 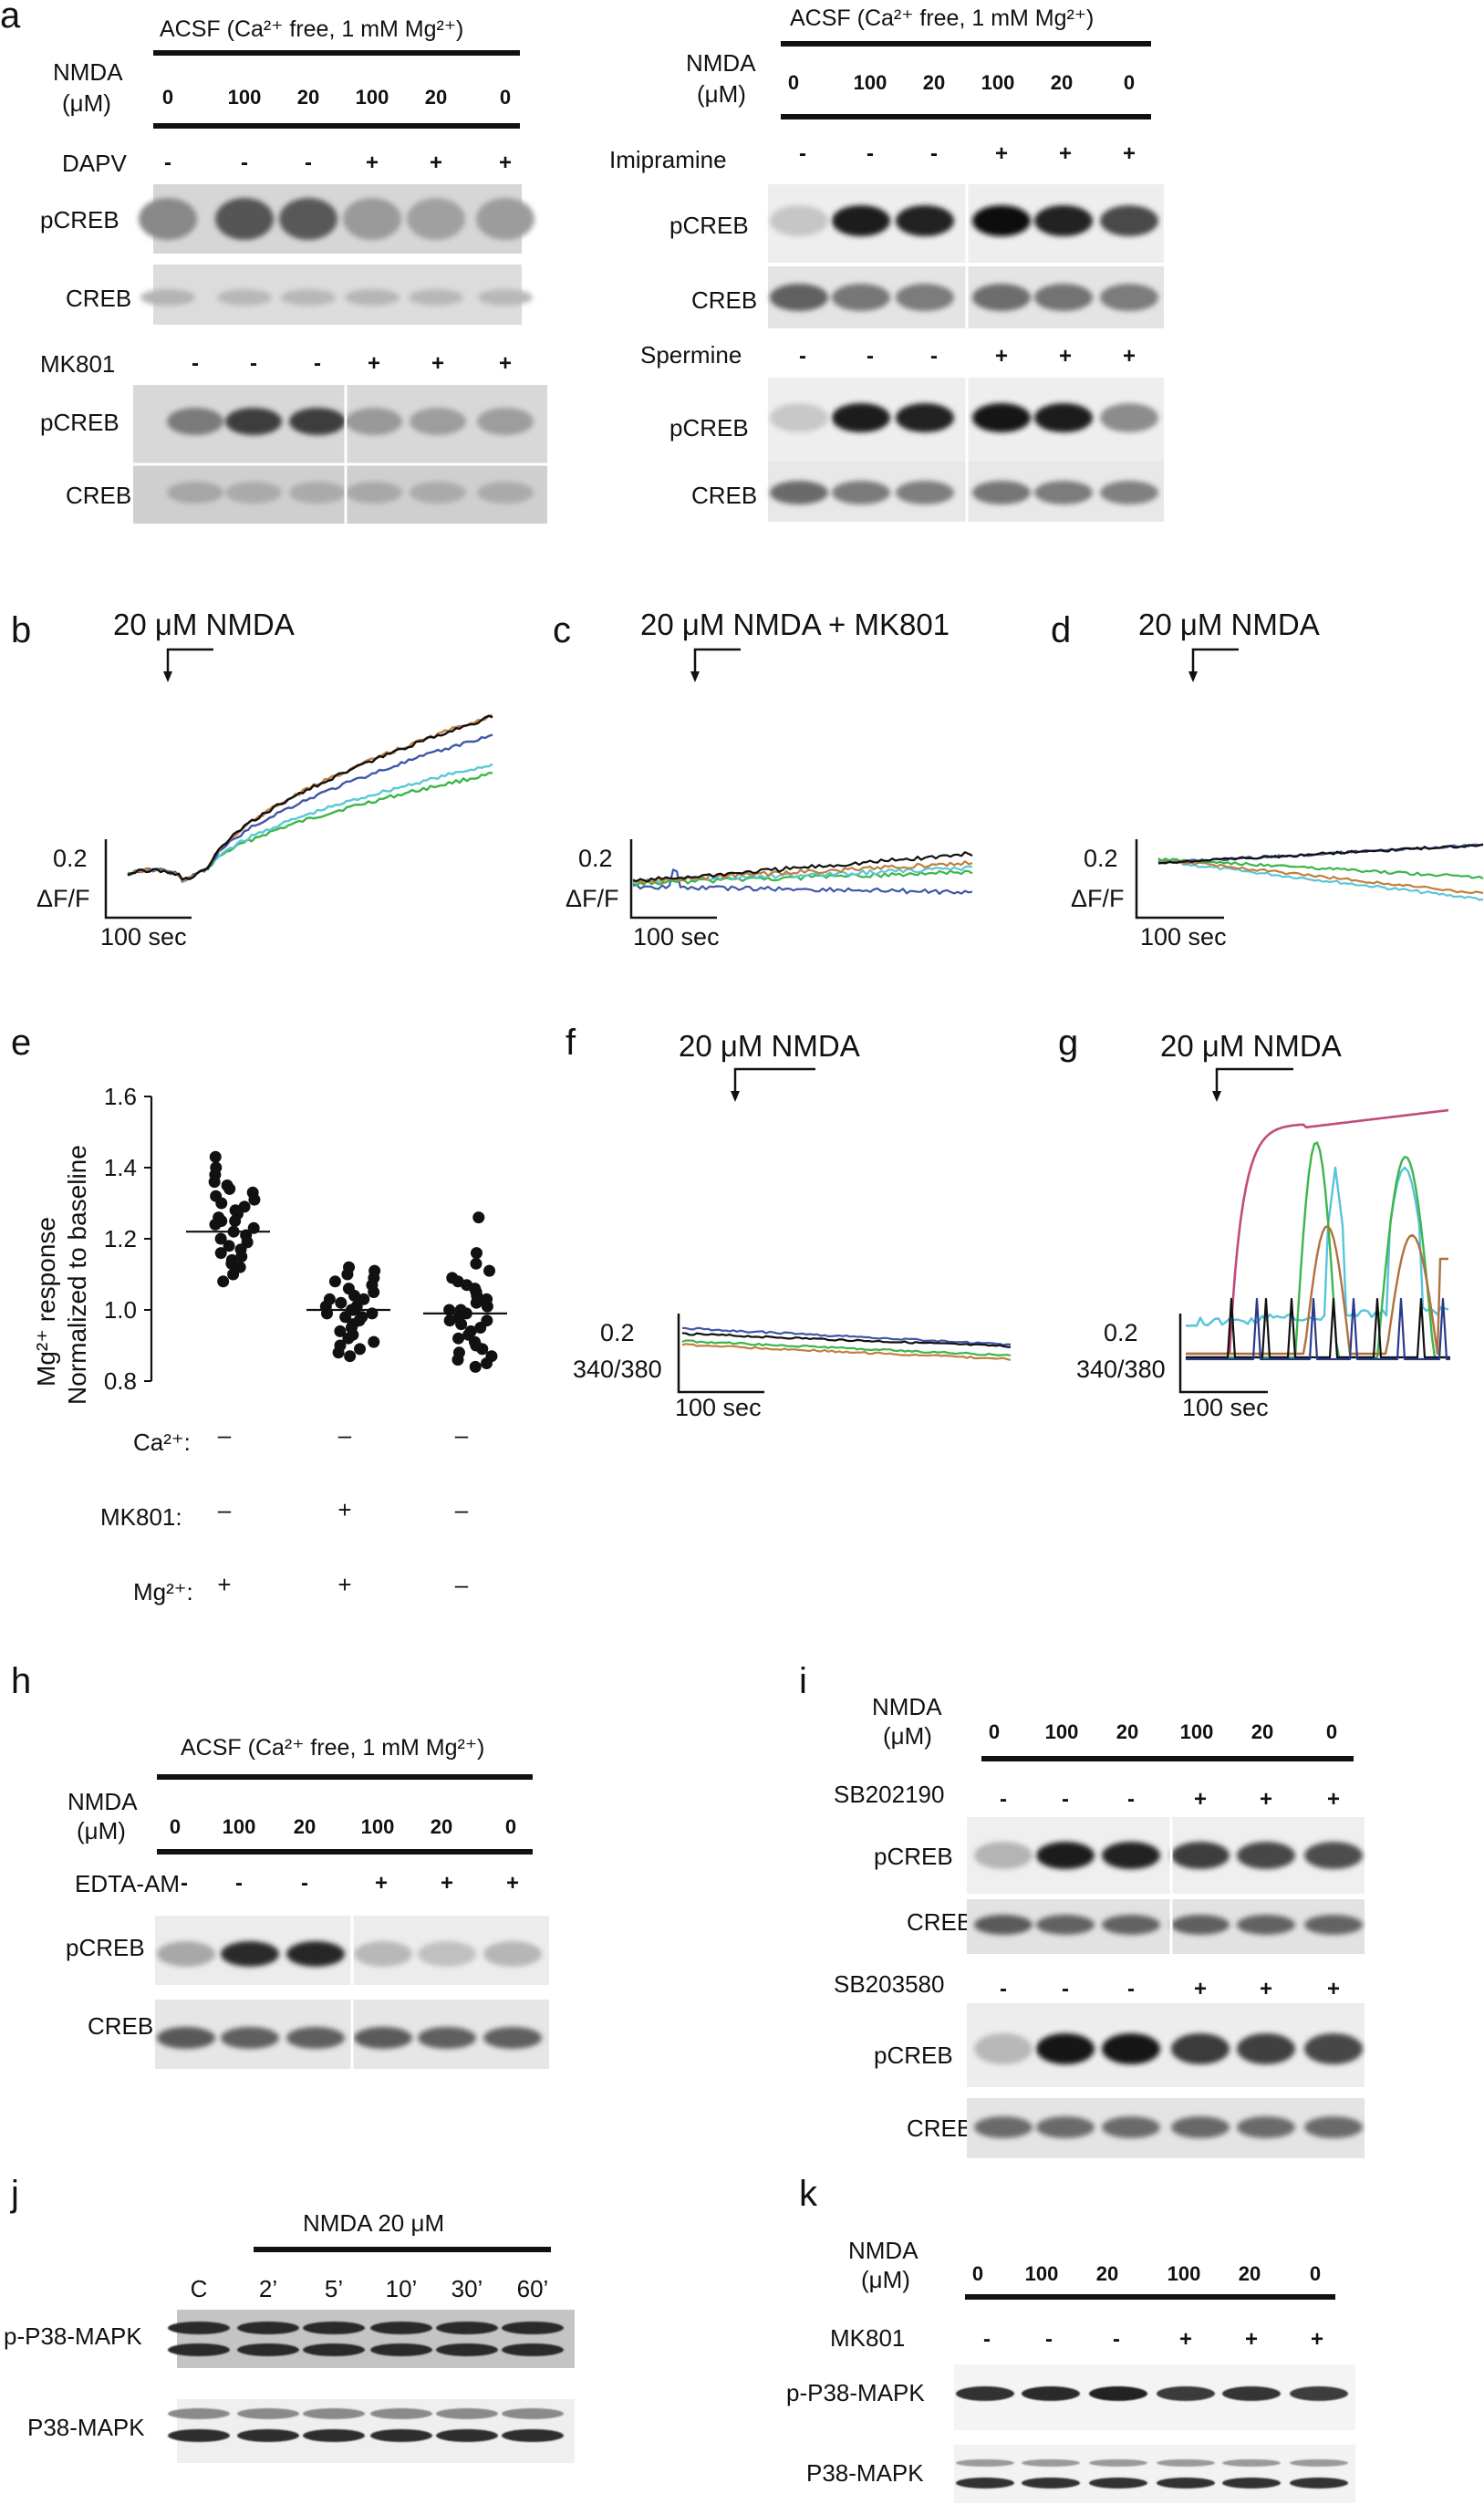 What do you see at coordinates (73, 2336) in the screenshot?
I see `row-label-p-p38: p-P38-MAPK` at bounding box center [73, 2336].